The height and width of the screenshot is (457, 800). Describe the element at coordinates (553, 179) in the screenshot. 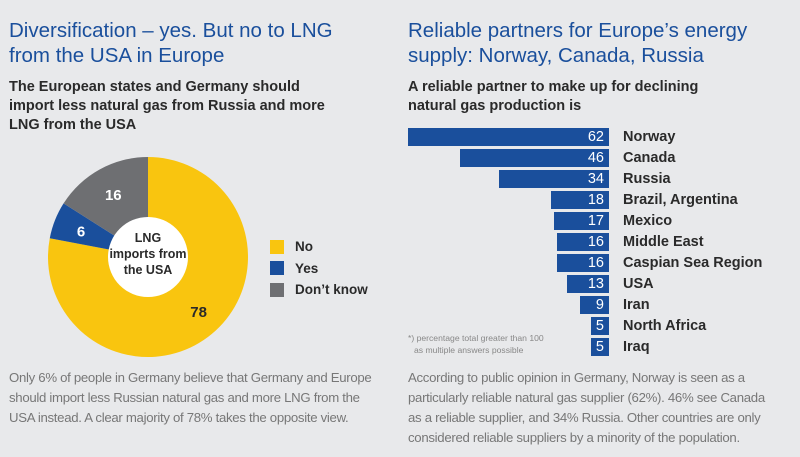

I see `bar: 34` at that location.